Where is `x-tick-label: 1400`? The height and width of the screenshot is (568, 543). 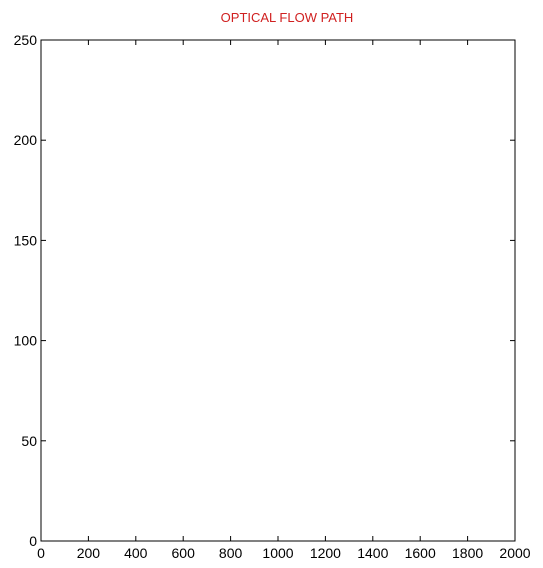
x-tick-label: 1400 is located at coordinates (372, 553).